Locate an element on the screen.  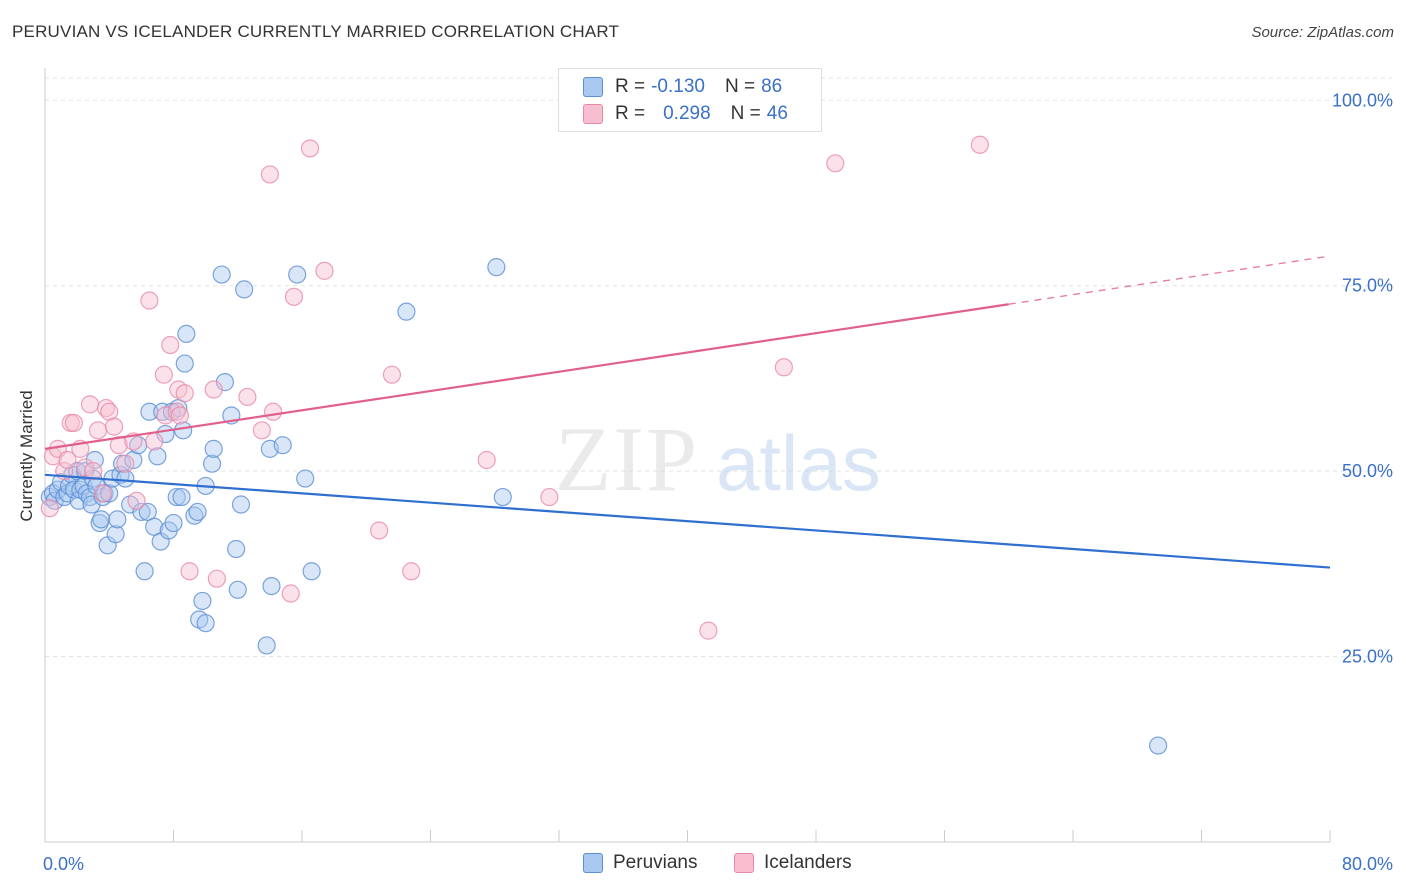
y-tick-label: 75.0% is located at coordinates (1367, 286).